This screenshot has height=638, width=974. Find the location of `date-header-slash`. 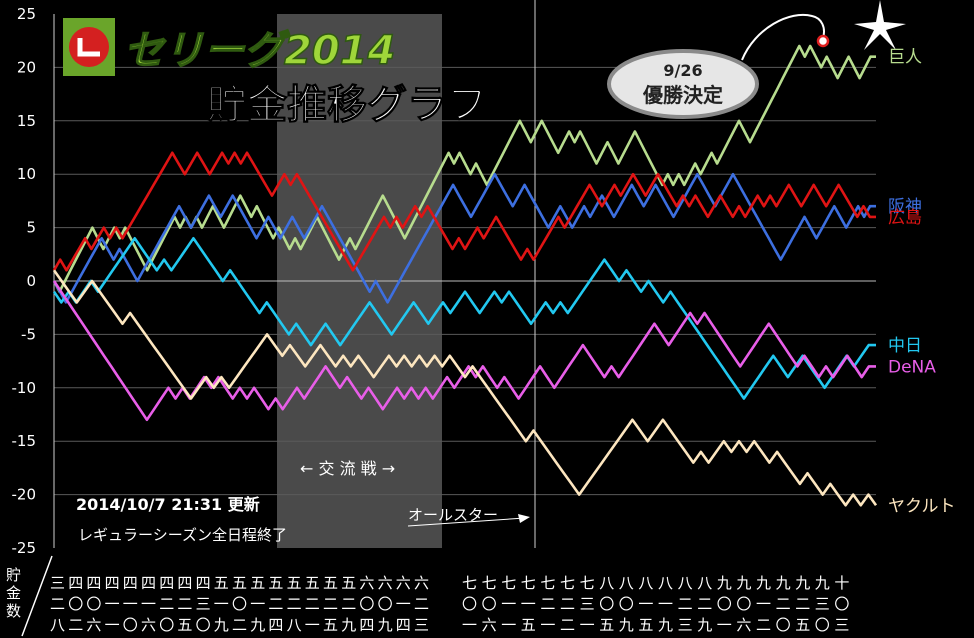

date-header-slash is located at coordinates (37, 596).